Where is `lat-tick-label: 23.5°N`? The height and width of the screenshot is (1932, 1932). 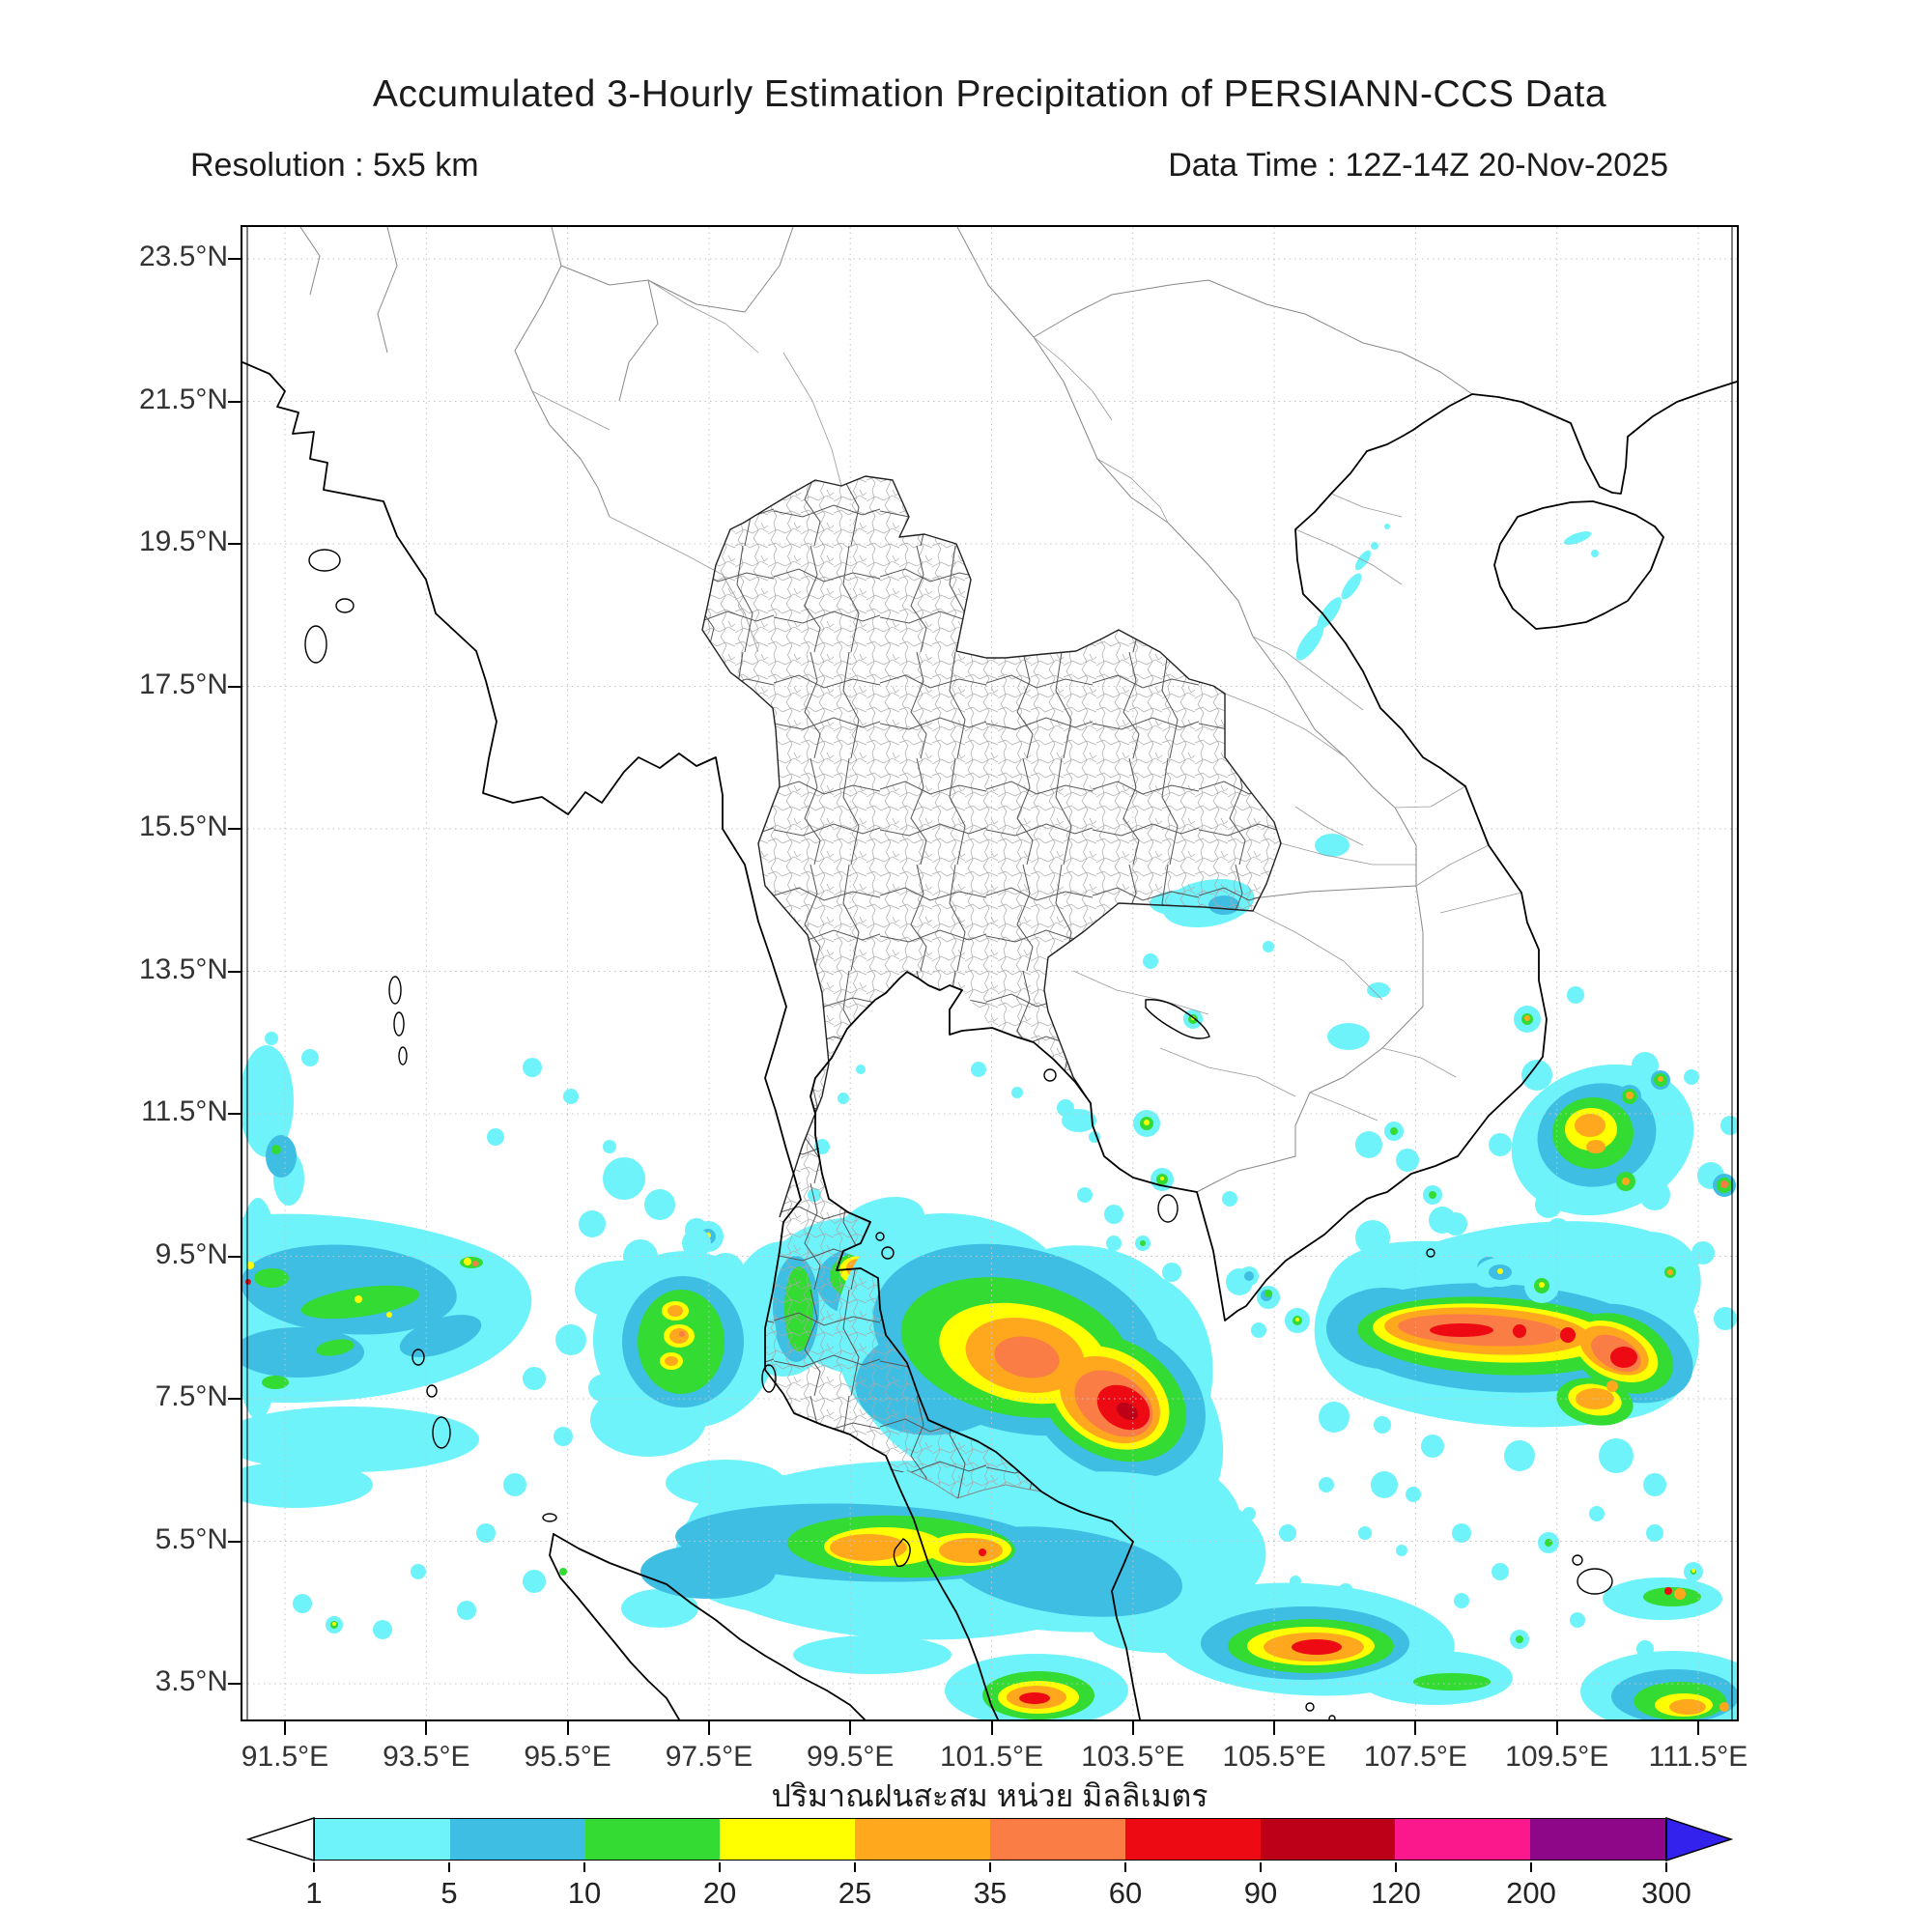 lat-tick-label: 23.5°N is located at coordinates (183, 256).